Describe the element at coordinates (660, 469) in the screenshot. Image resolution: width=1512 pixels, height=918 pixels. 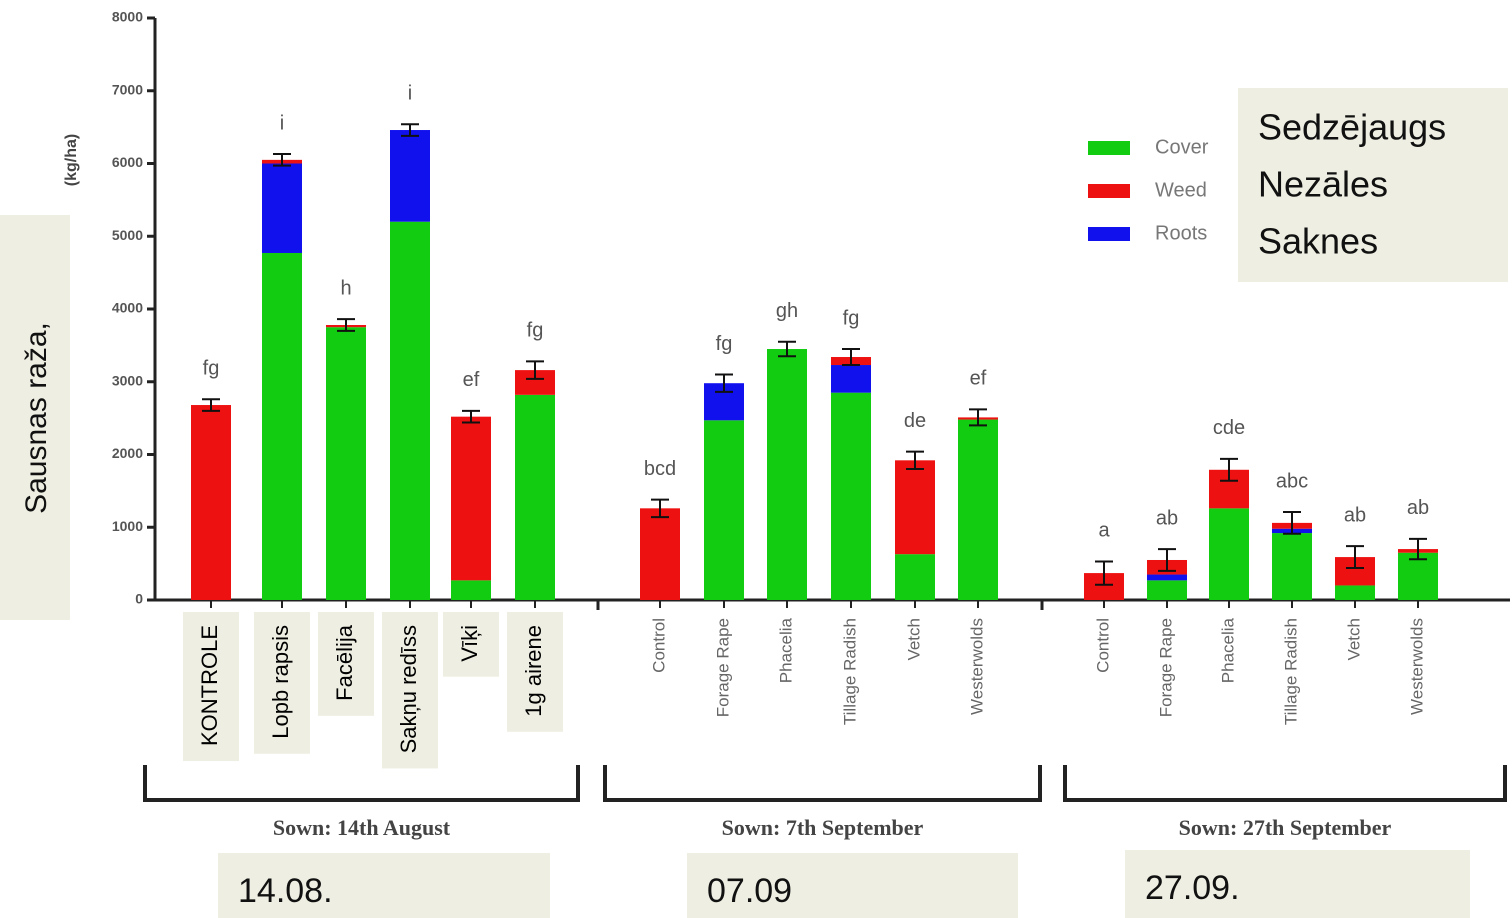
I see `significance-label: bcd` at that location.